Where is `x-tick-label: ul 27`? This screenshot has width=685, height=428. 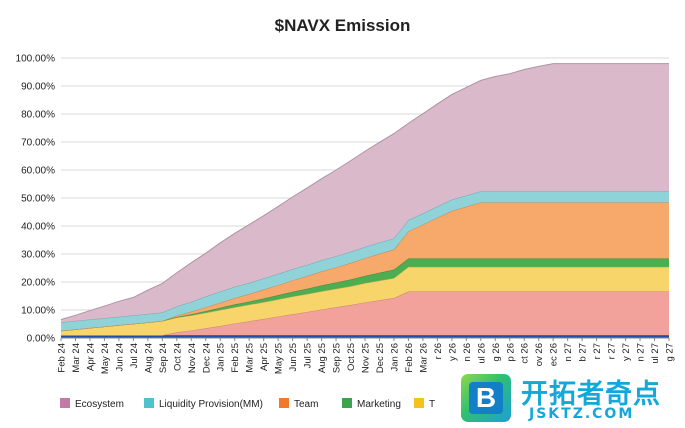 x-tick-label: ul 27 is located at coordinates (655, 353).